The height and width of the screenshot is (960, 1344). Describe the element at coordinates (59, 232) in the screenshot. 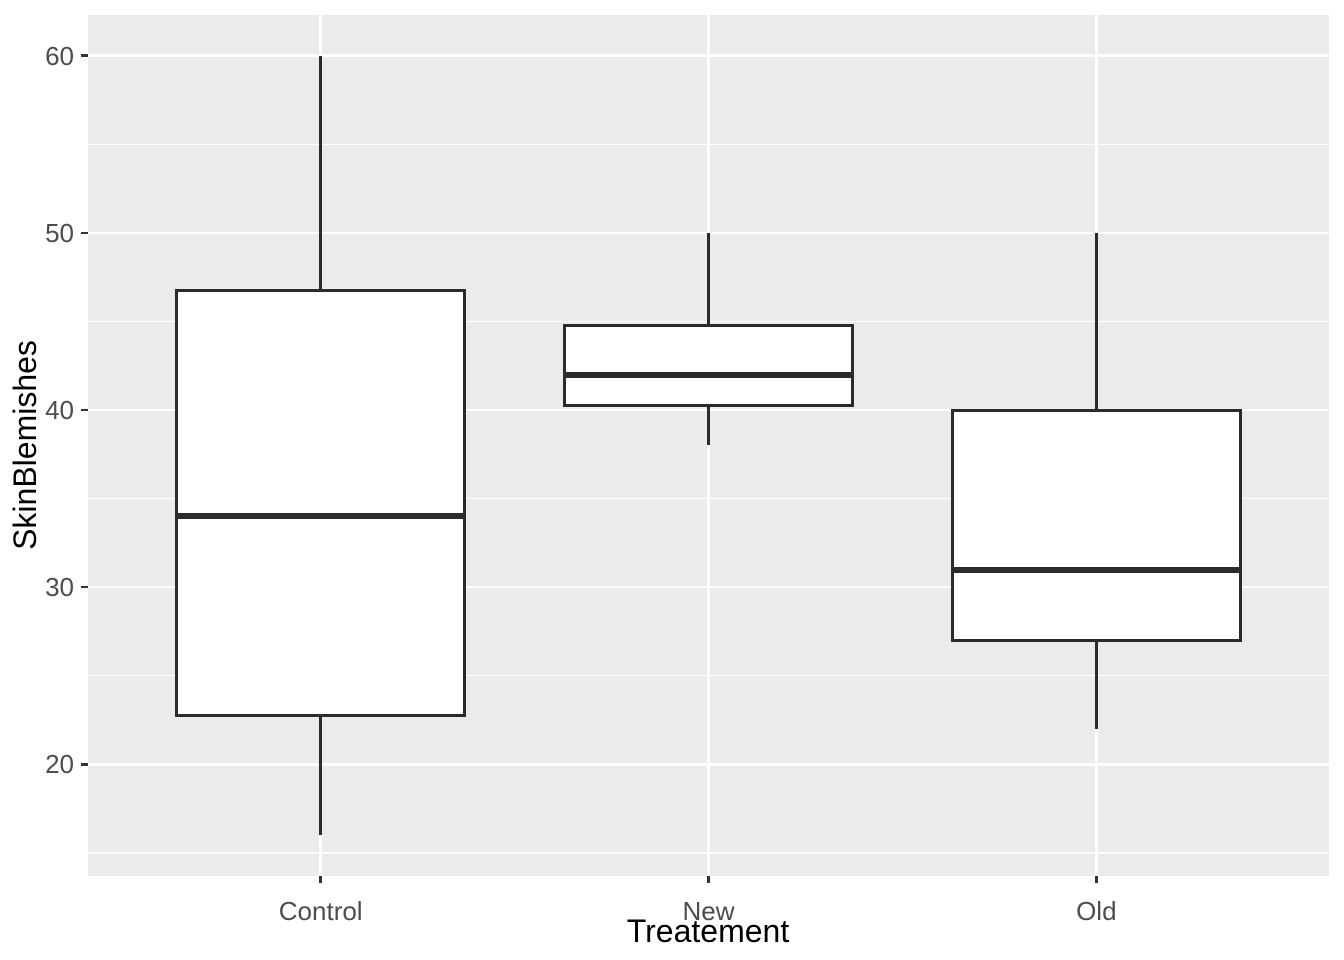

I see `y-tick-label: 50` at that location.